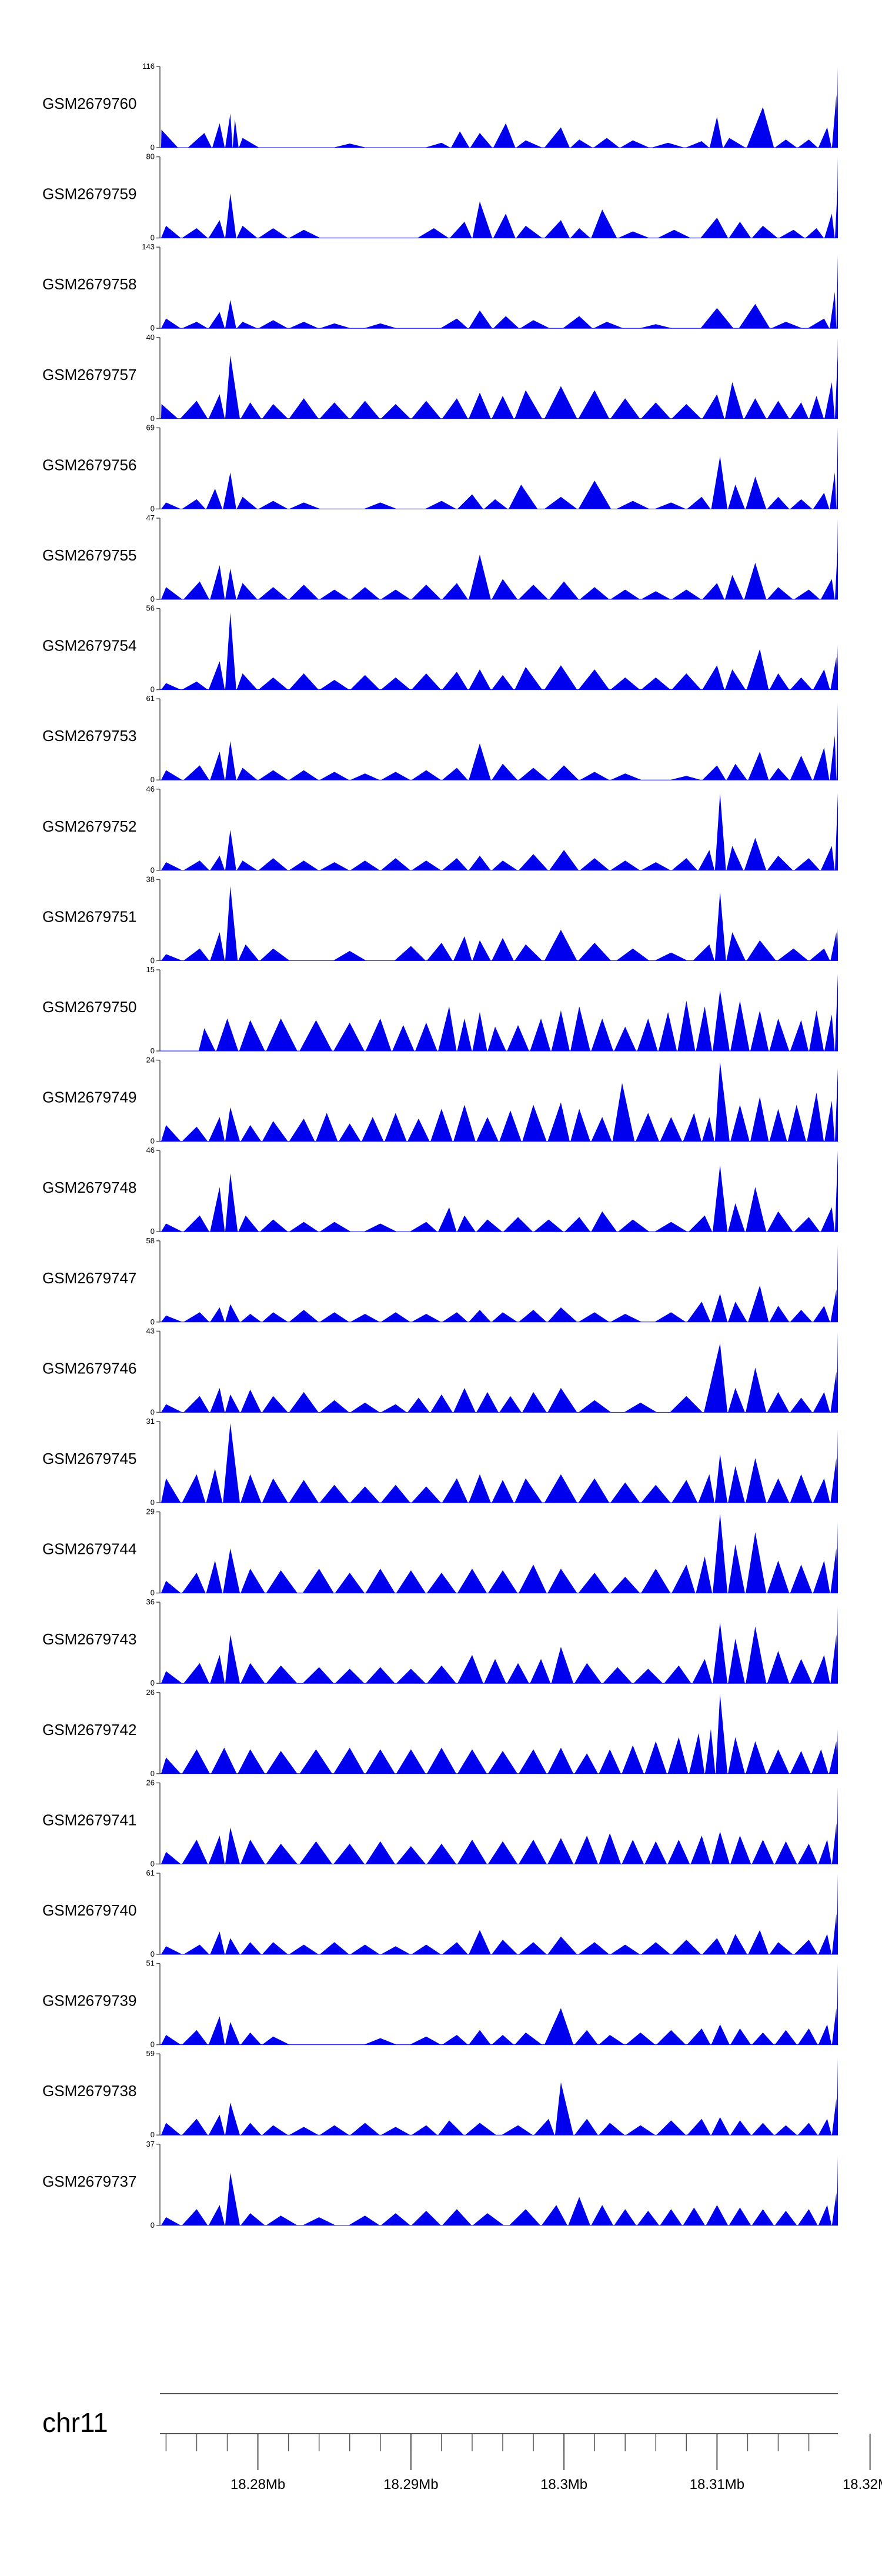  I want to click on track-GSM2679748: GSM2679748 46 0, so click(440, 1191).